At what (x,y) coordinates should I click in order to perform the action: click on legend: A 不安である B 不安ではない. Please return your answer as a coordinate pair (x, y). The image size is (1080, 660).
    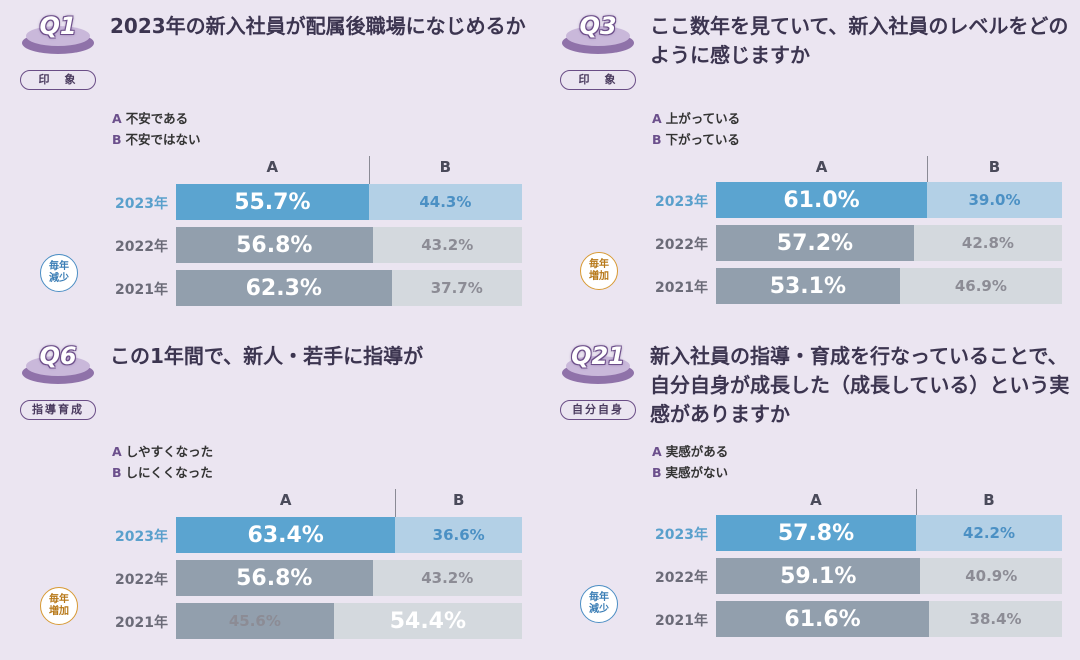
    Looking at the image, I should click on (156, 129).